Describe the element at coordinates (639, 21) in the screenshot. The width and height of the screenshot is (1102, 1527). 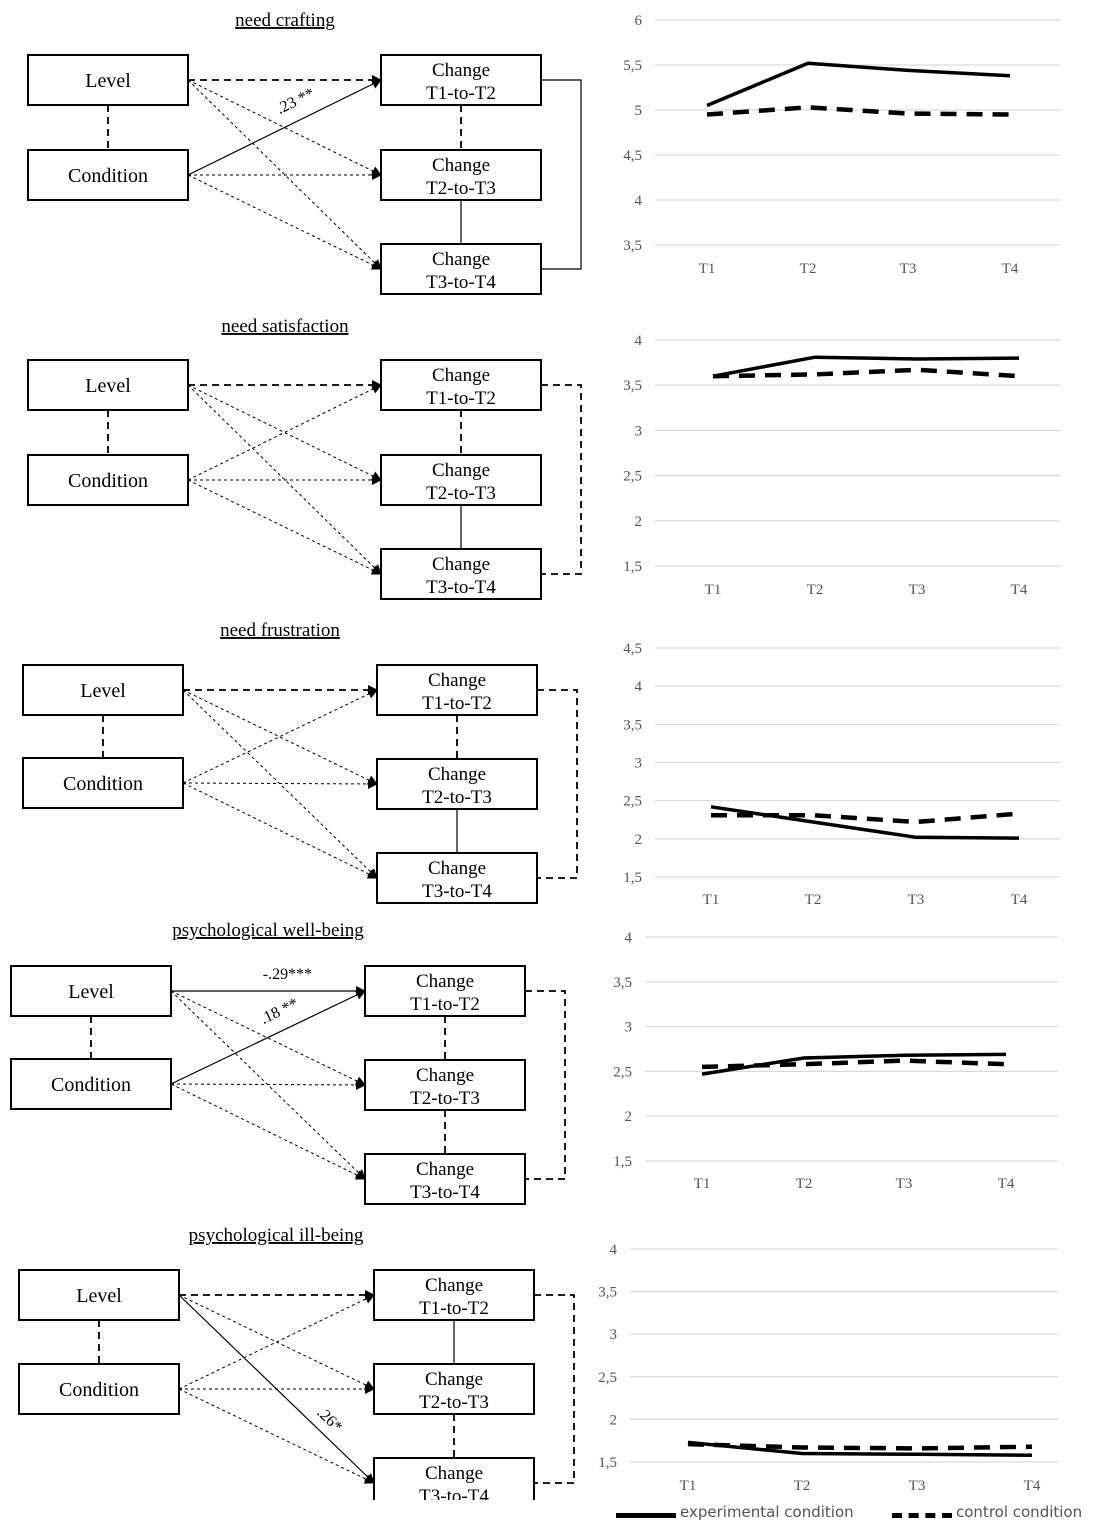
I see `y-tick-label: 6` at that location.